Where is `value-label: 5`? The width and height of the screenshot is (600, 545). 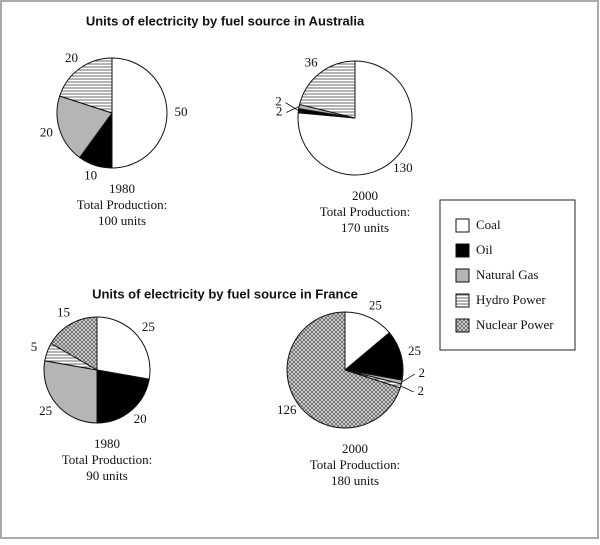 value-label: 5 is located at coordinates (34, 346).